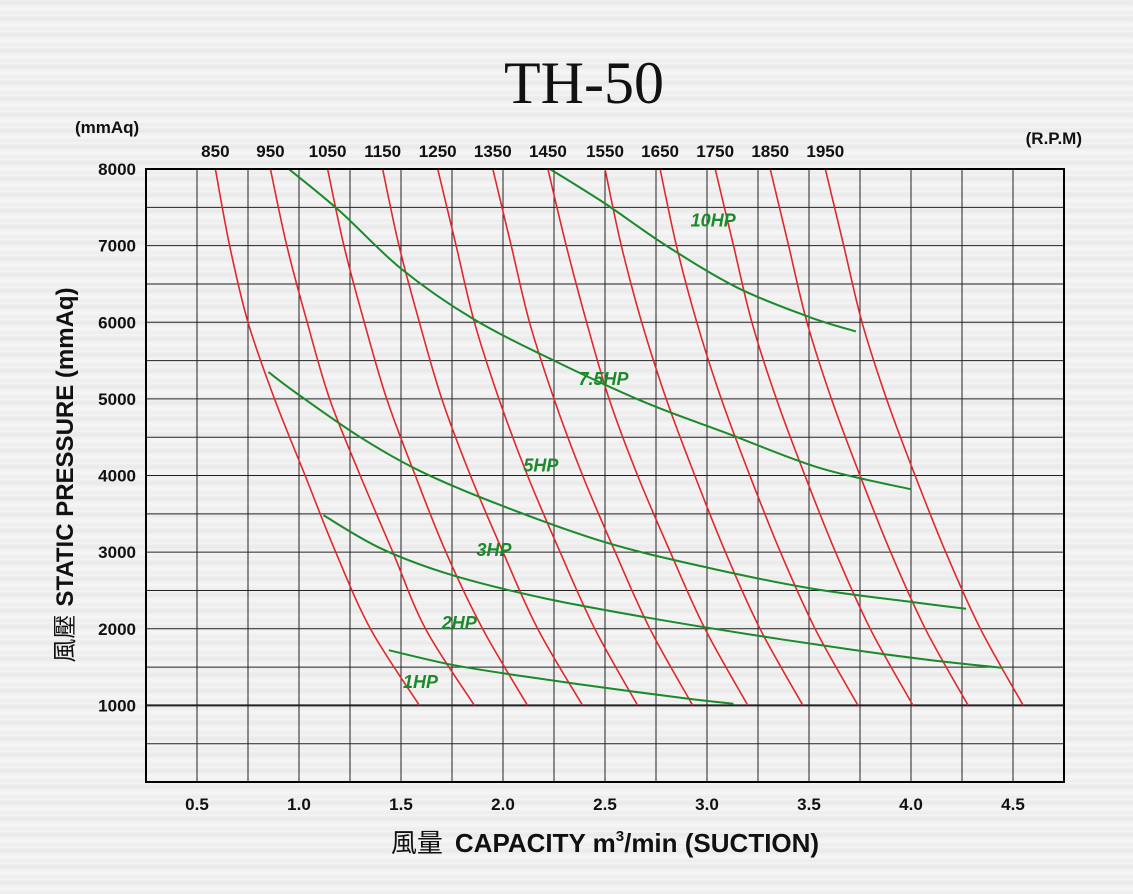  Describe the element at coordinates (584, 83) in the screenshot. I see `chart-title: TH-50` at that location.